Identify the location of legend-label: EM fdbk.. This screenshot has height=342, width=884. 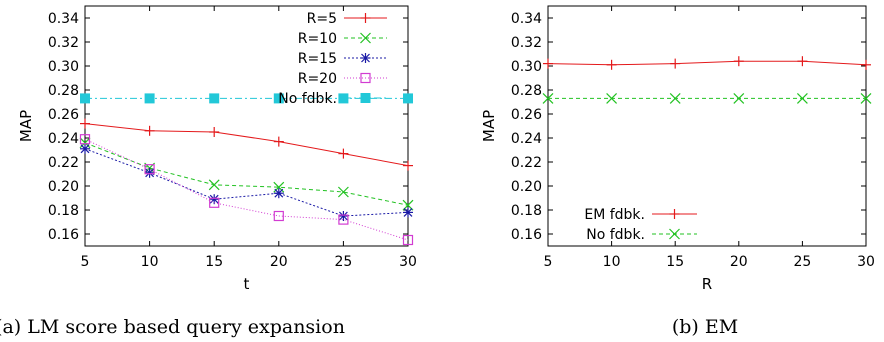
(614, 215).